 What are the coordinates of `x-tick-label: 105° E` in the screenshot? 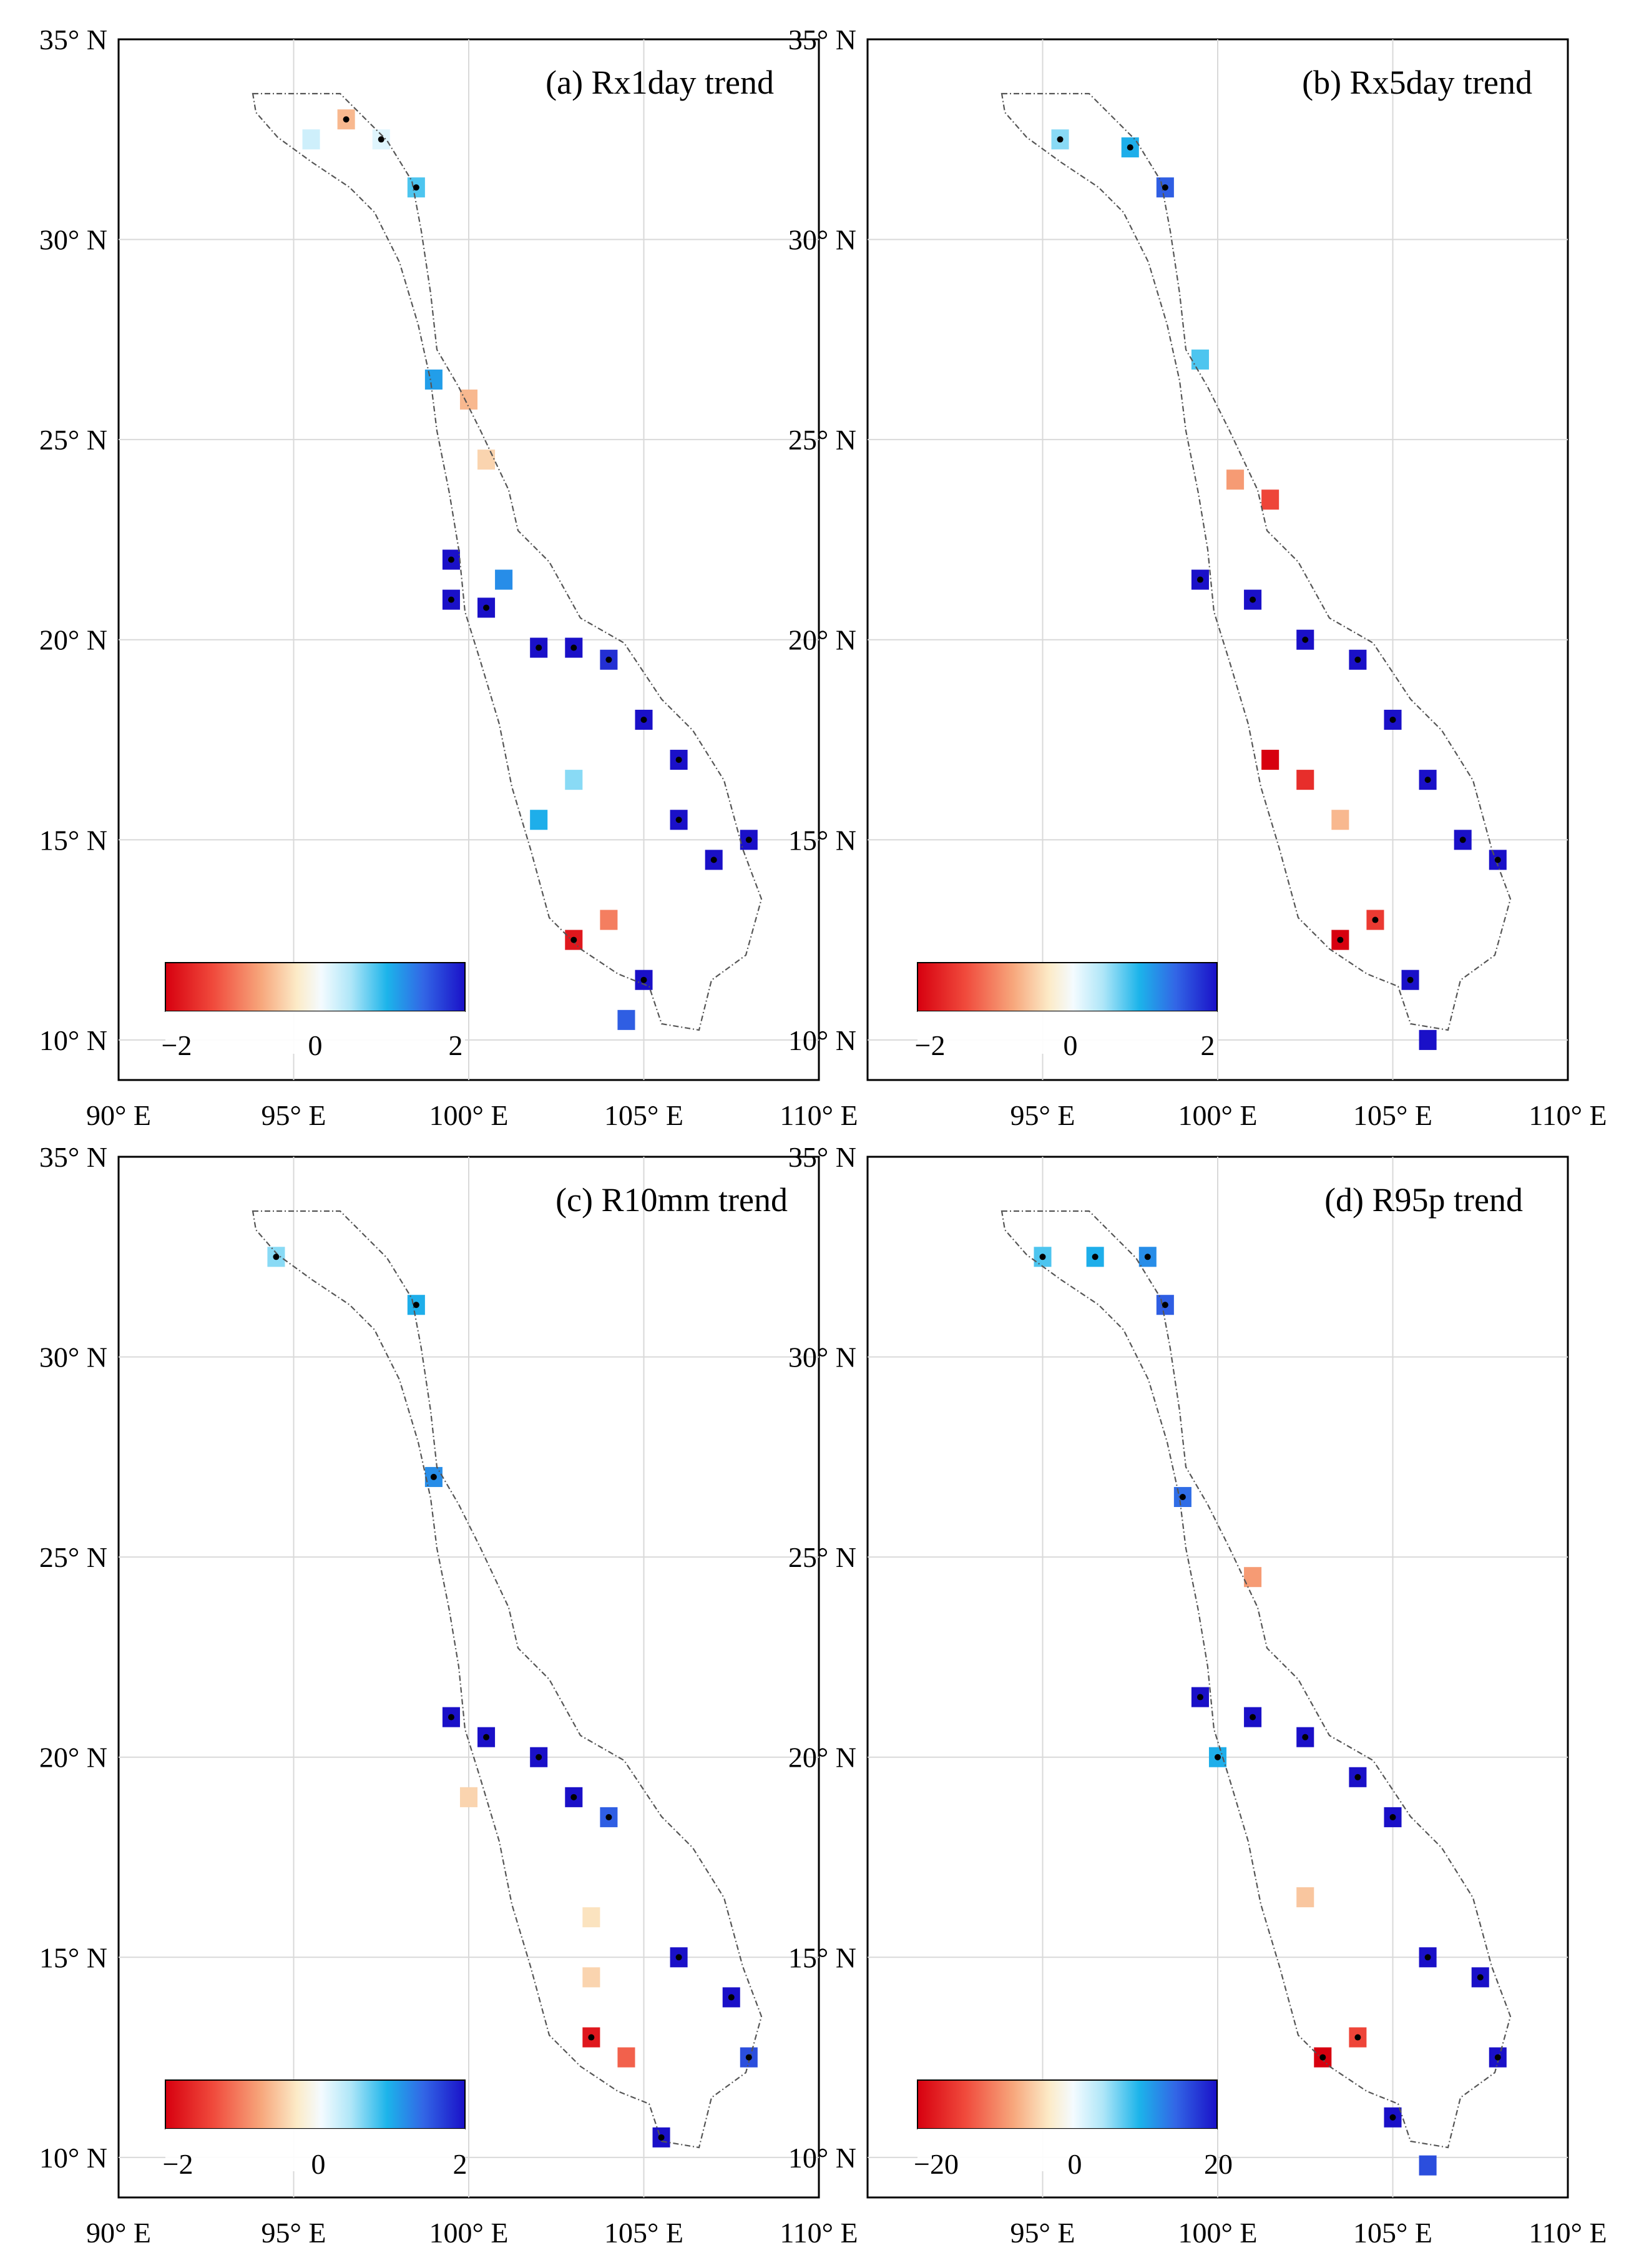 It's located at (1392, 1115).